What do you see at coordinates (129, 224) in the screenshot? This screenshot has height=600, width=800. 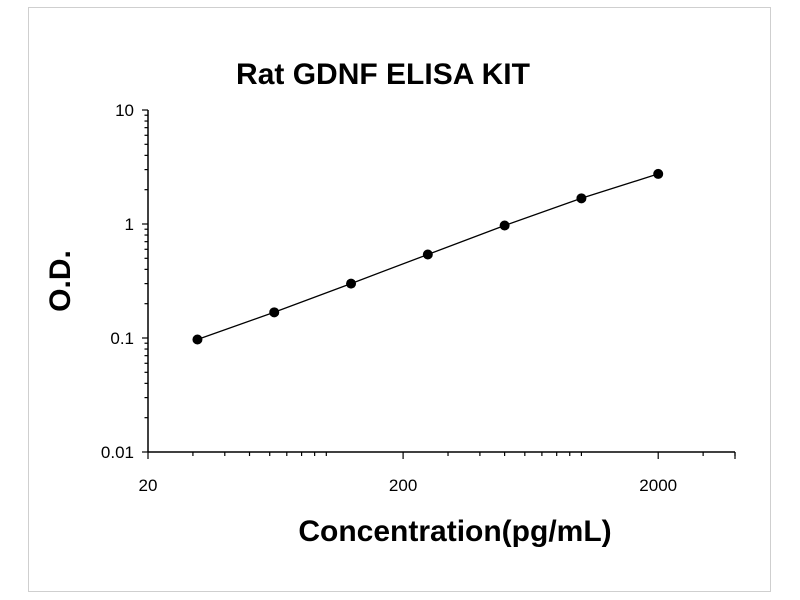 I see `y-tick-label: 1` at bounding box center [129, 224].